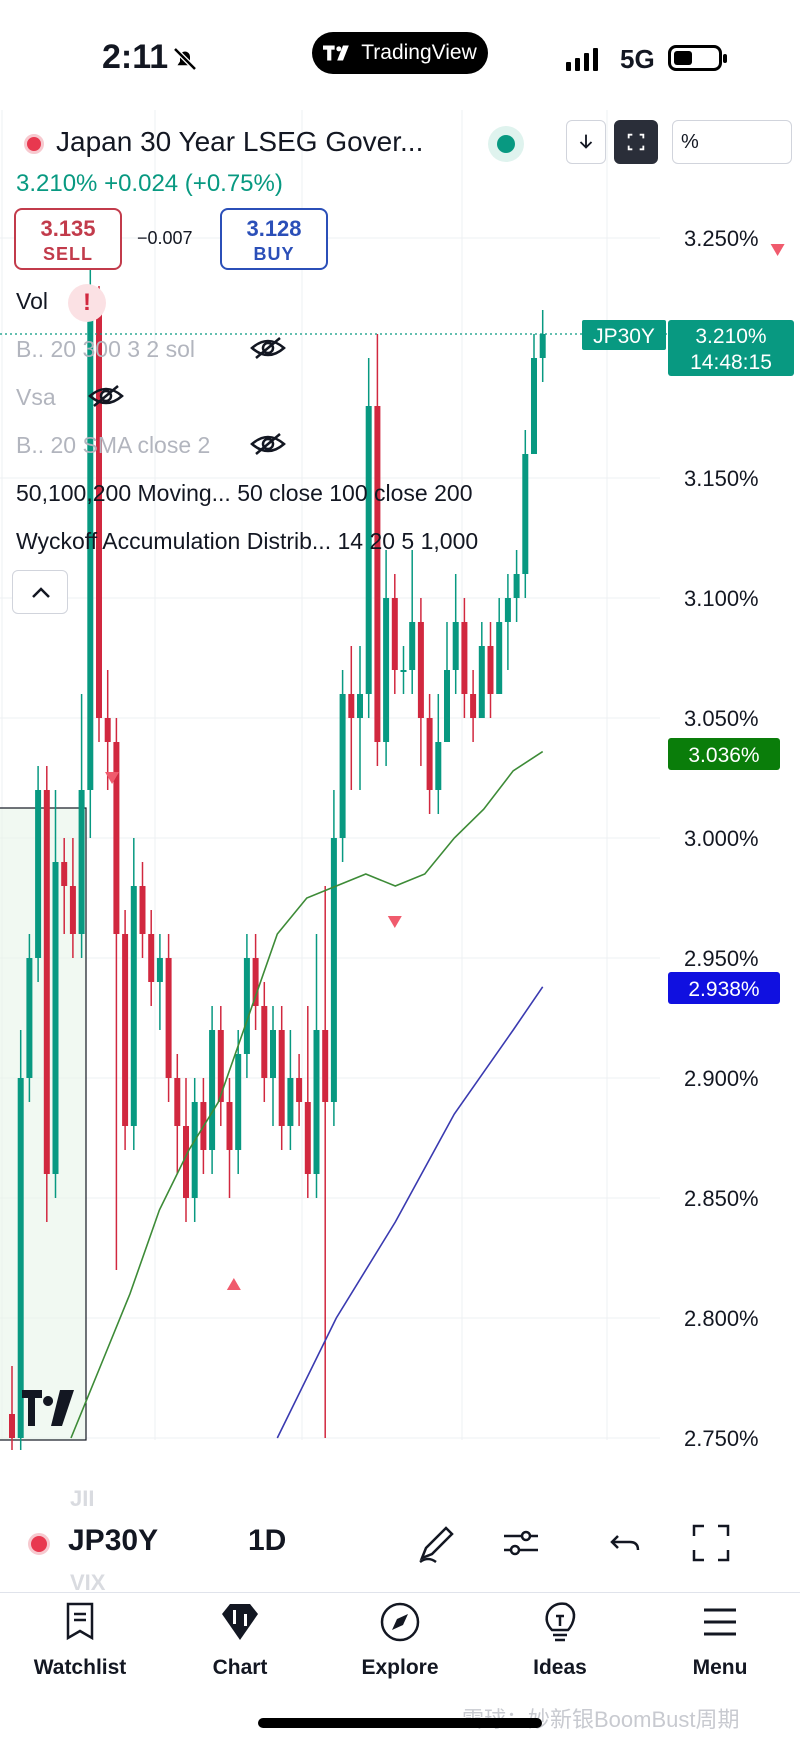  Describe the element at coordinates (240, 1667) in the screenshot. I see `tab-label: Chart` at that location.